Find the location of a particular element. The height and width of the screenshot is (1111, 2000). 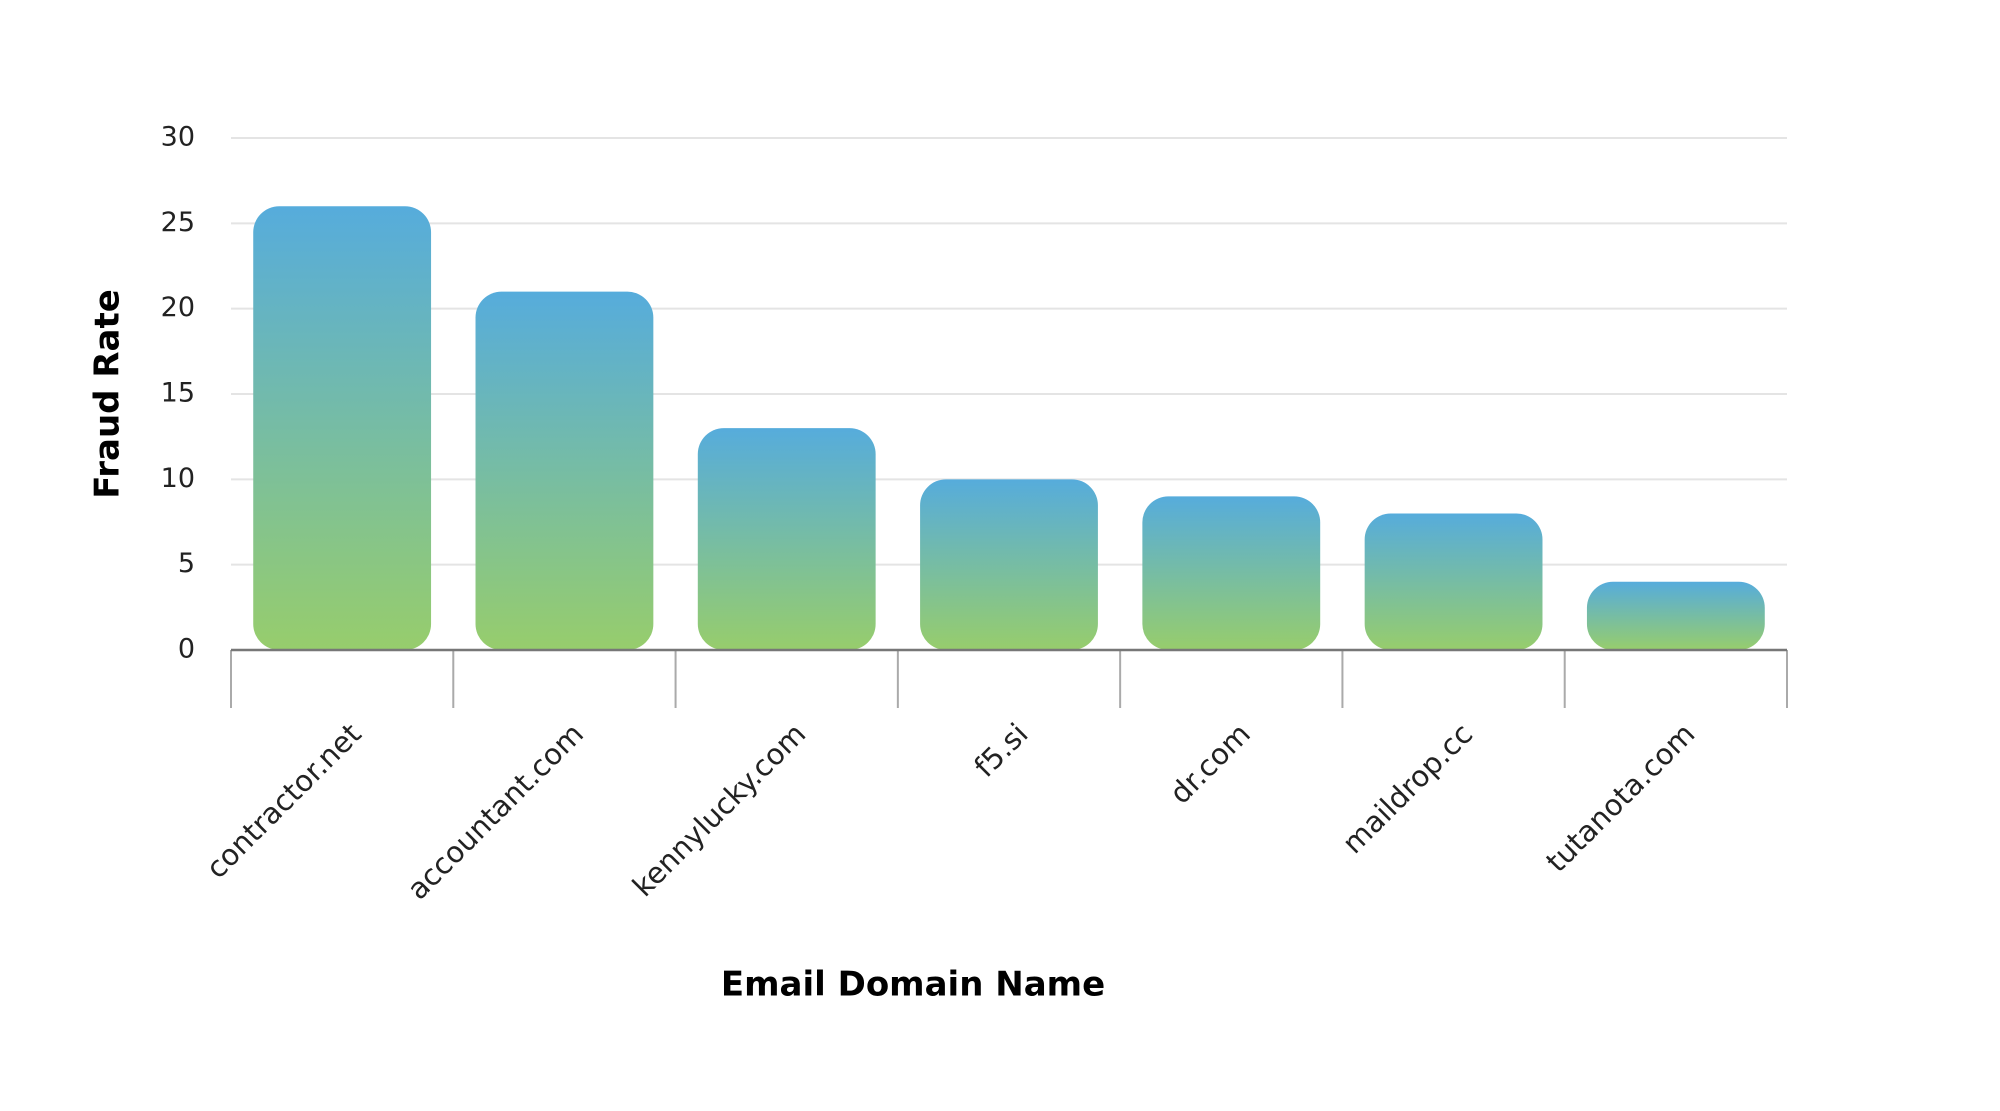

y-tick-label: 10 is located at coordinates (178, 478).